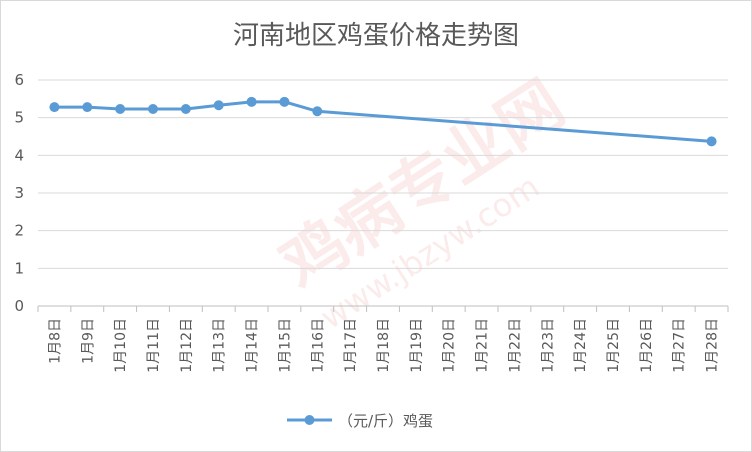 This screenshot has height=452, width=752. I want to click on x-tick-label: 1月20日, so click(450, 345).